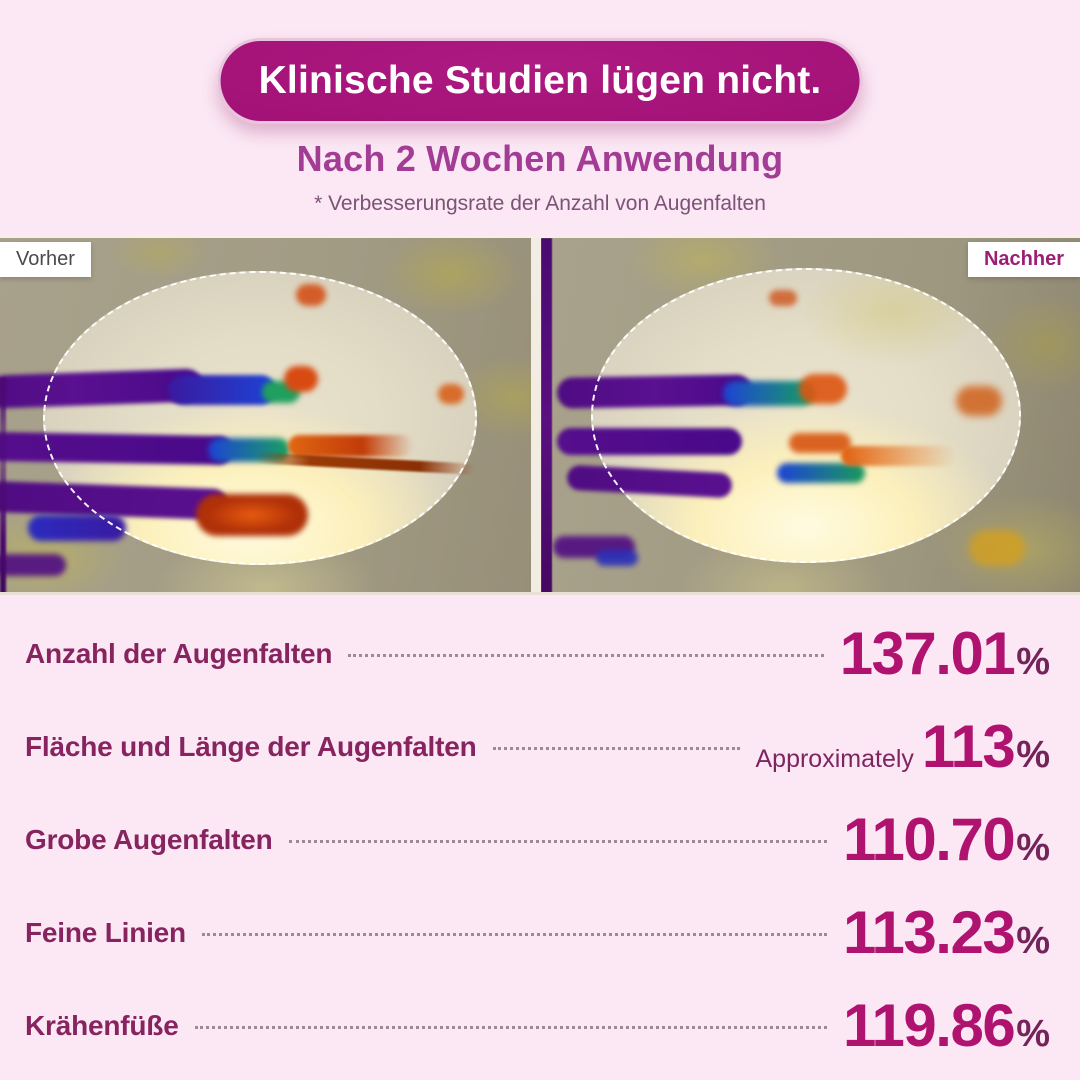  What do you see at coordinates (997, 548) in the screenshot?
I see `heat-spot` at bounding box center [997, 548].